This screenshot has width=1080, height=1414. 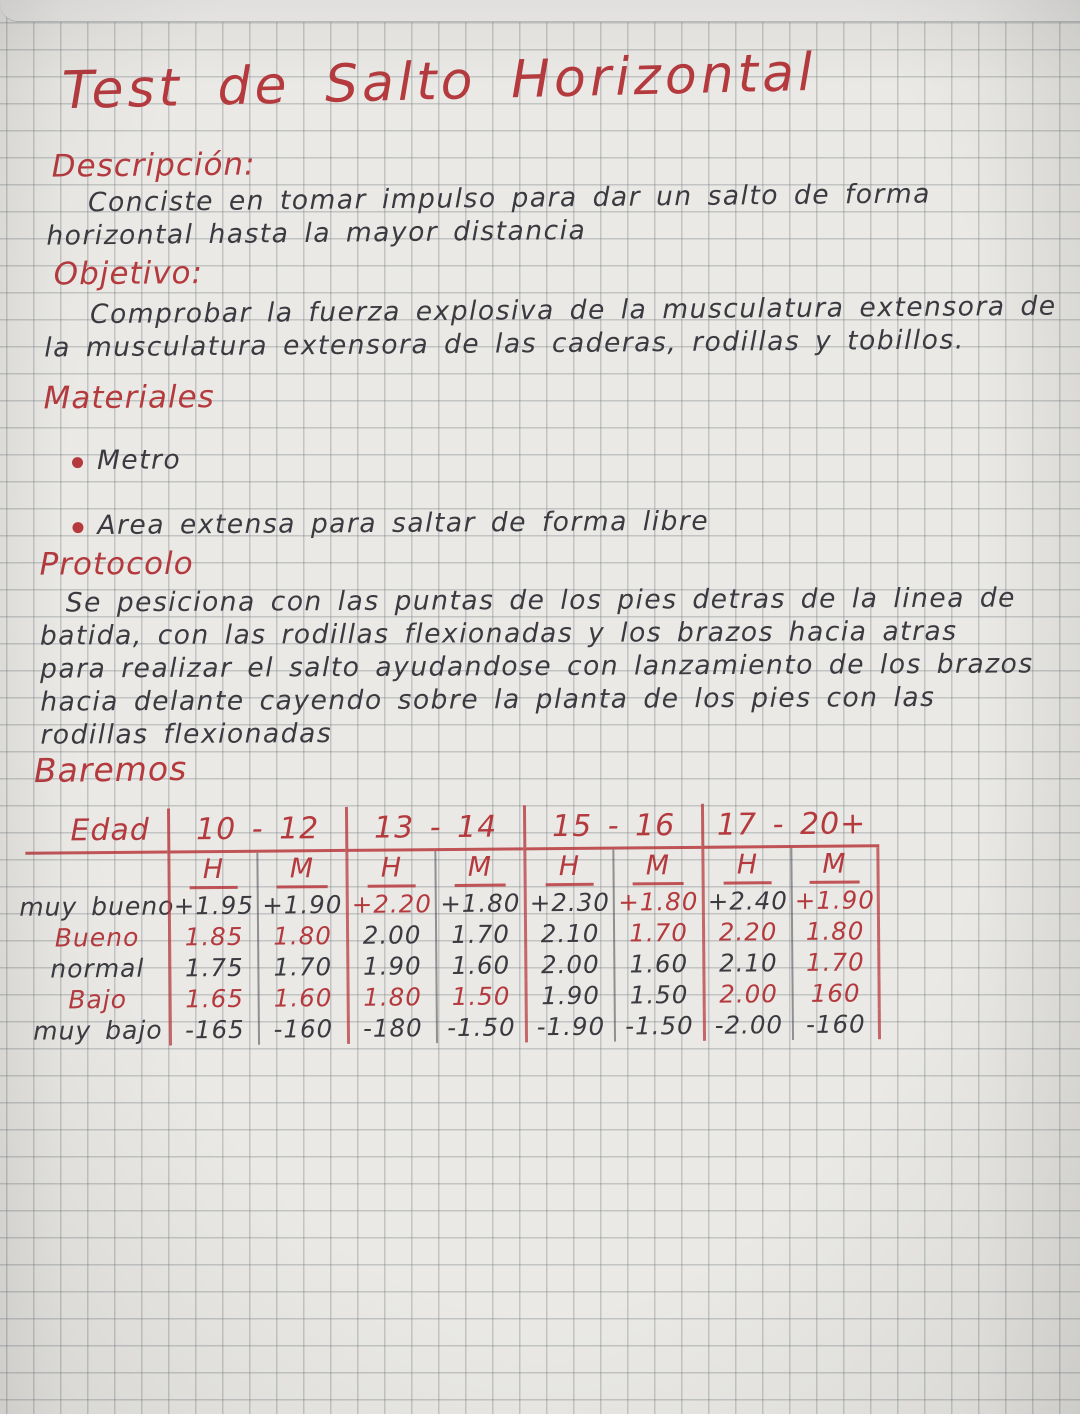 What do you see at coordinates (139, 460) in the screenshot?
I see `material-item: Metro` at bounding box center [139, 460].